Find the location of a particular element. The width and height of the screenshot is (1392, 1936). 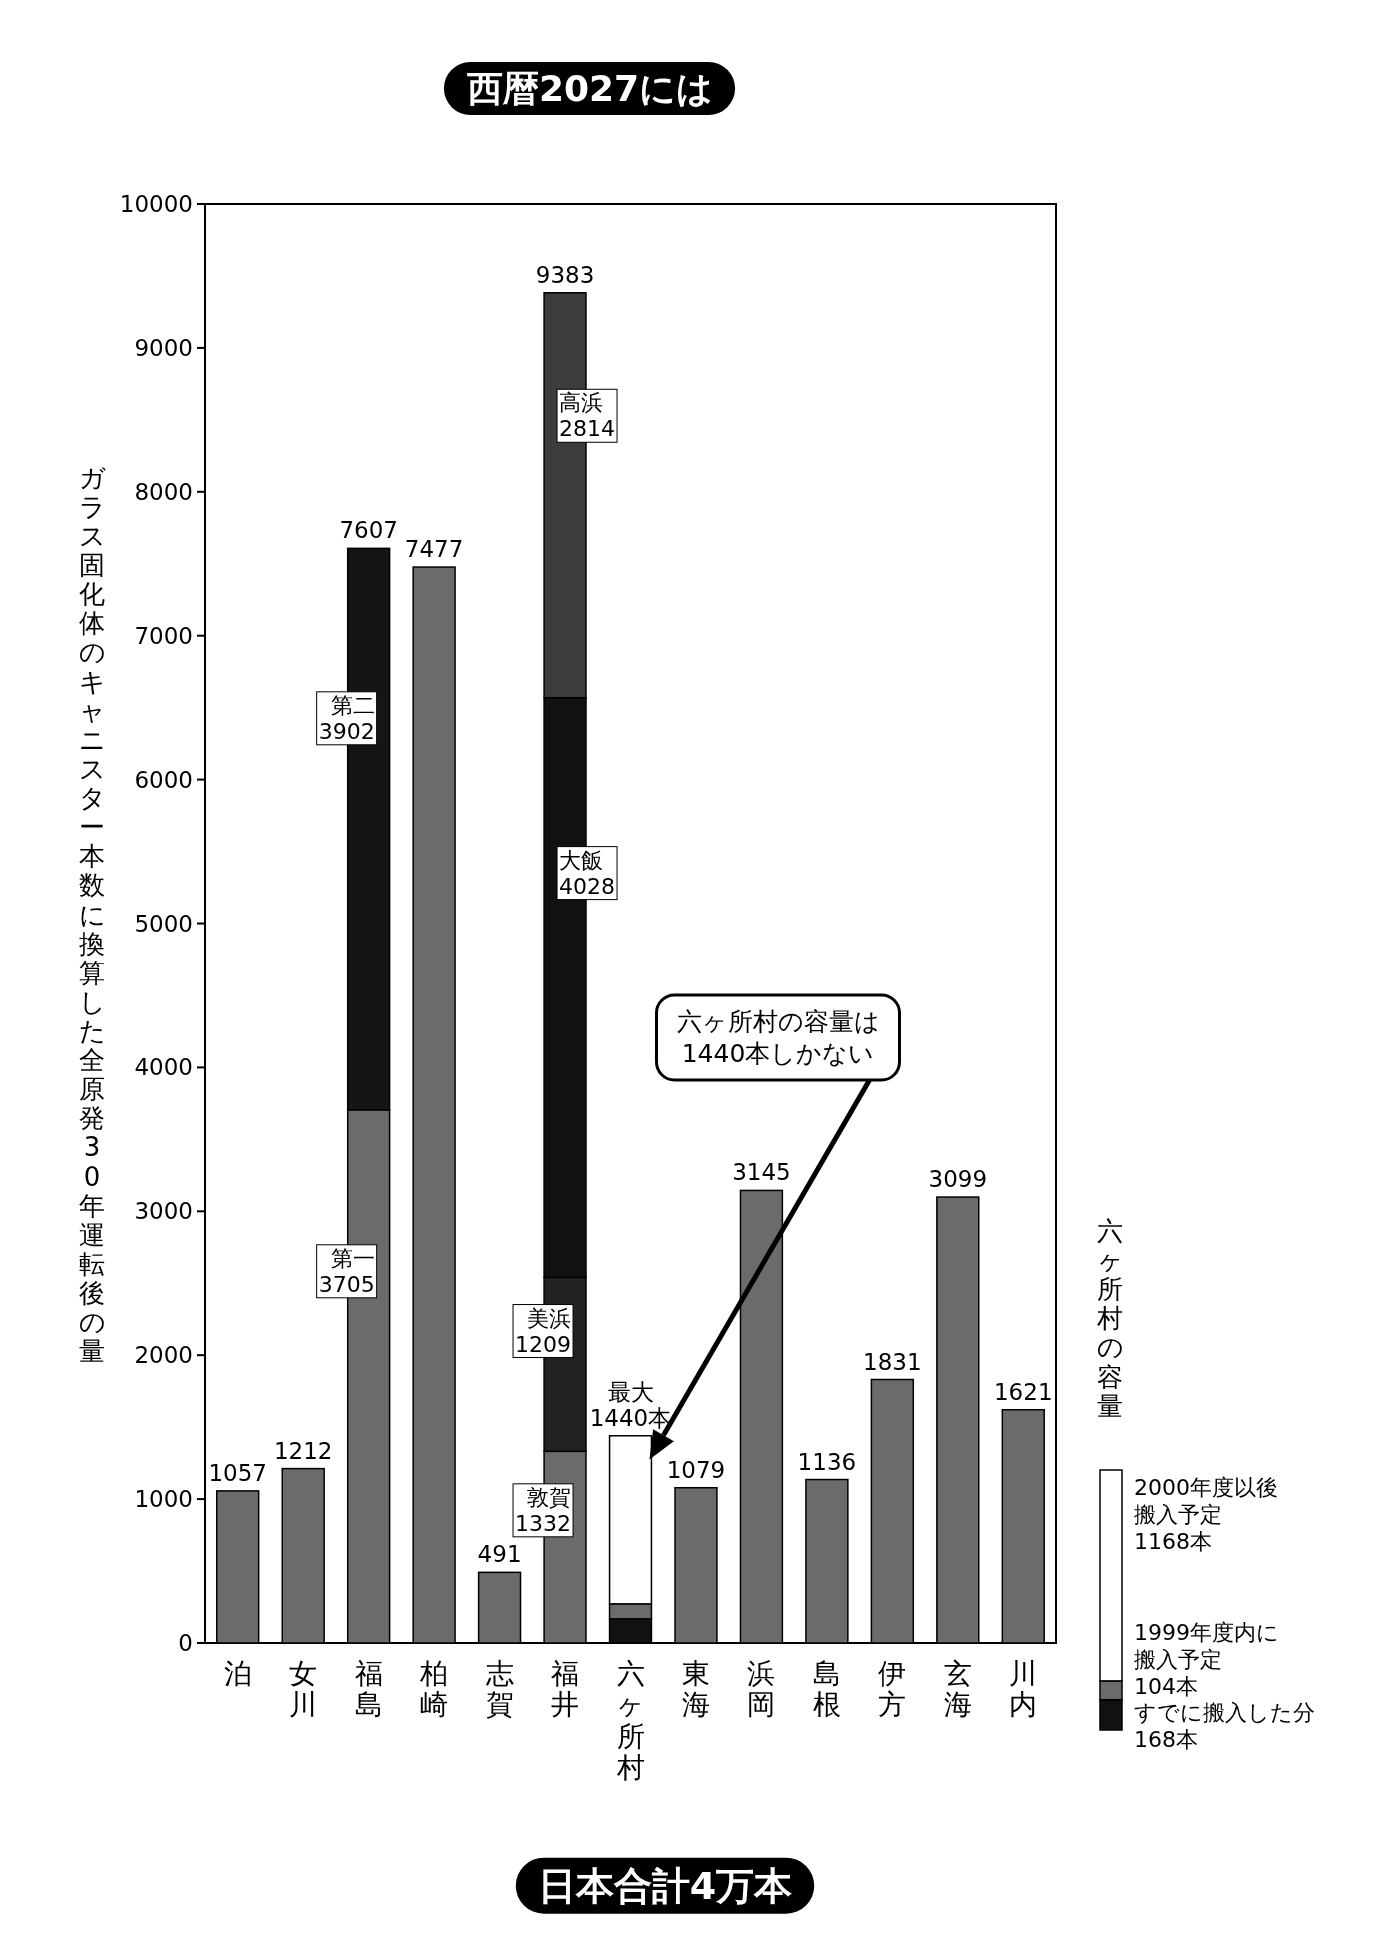

text: すでに搬入した分168本 is located at coordinates (1224, 1726).